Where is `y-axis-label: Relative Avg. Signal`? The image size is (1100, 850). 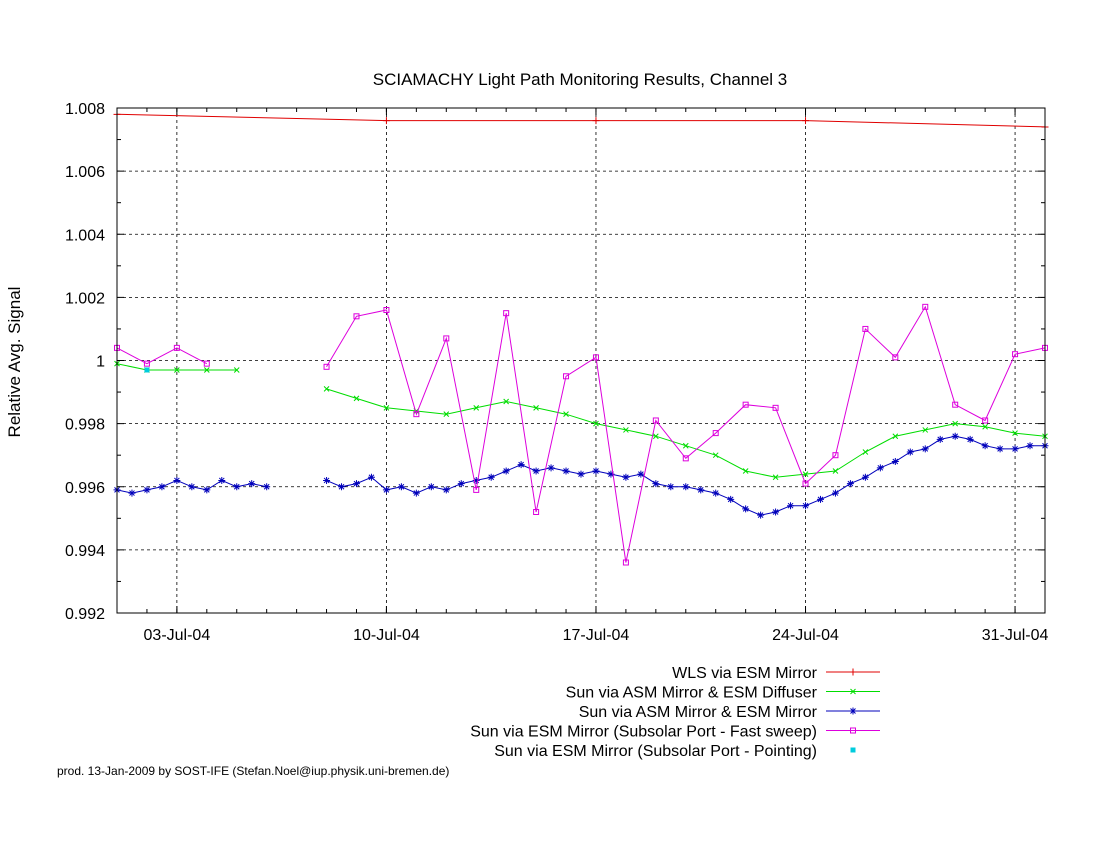
y-axis-label: Relative Avg. Signal is located at coordinates (14, 362).